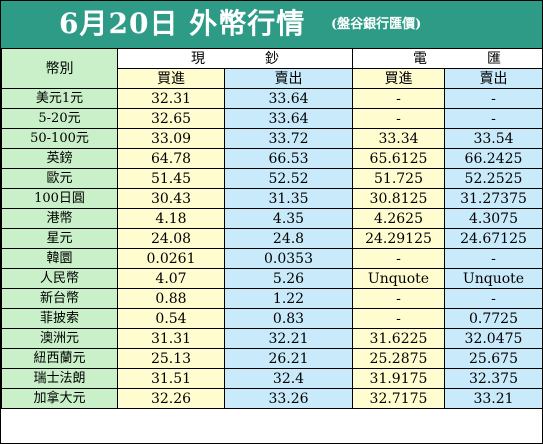 This screenshot has height=444, width=543. I want to click on cash-sell-value: 0.83, so click(288, 318).